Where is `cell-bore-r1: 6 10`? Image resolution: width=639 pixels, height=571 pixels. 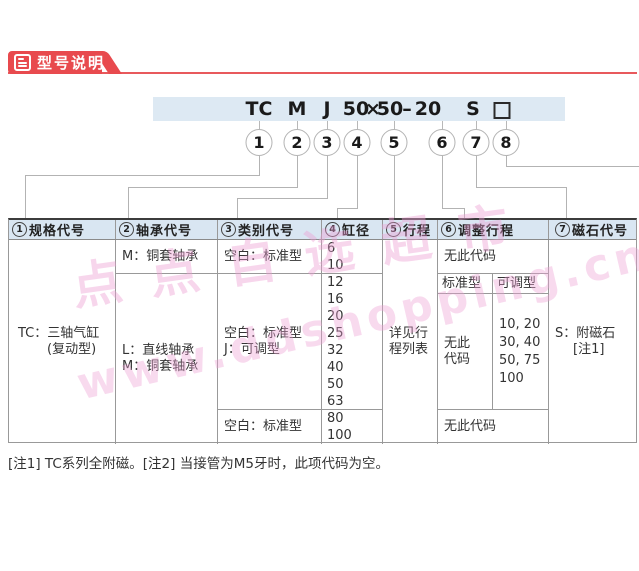
cell-bore-r1: 6 10 is located at coordinates (352, 257).